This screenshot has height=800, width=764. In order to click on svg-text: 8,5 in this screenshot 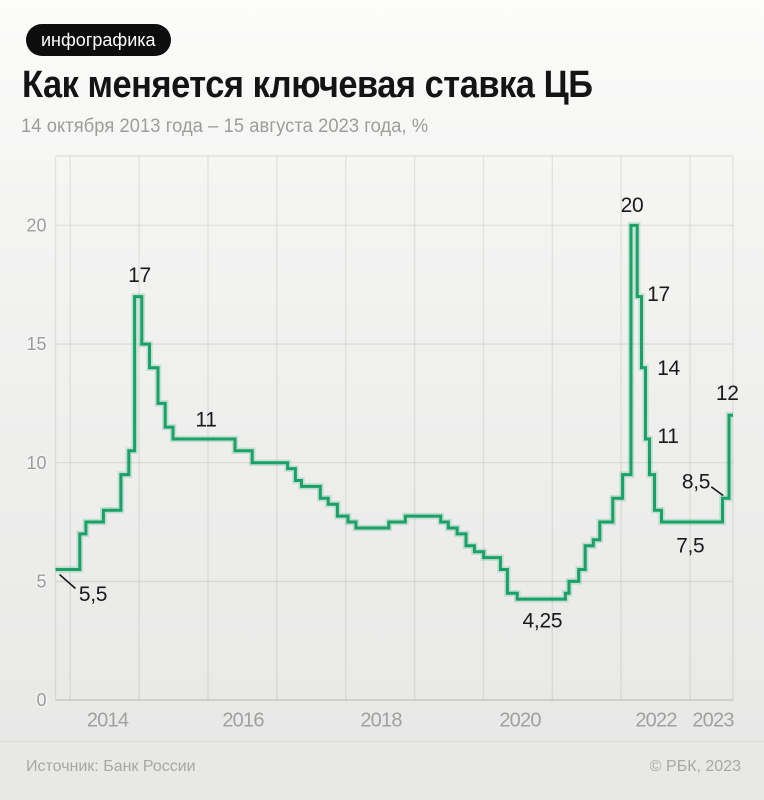, I will do `click(696, 482)`.